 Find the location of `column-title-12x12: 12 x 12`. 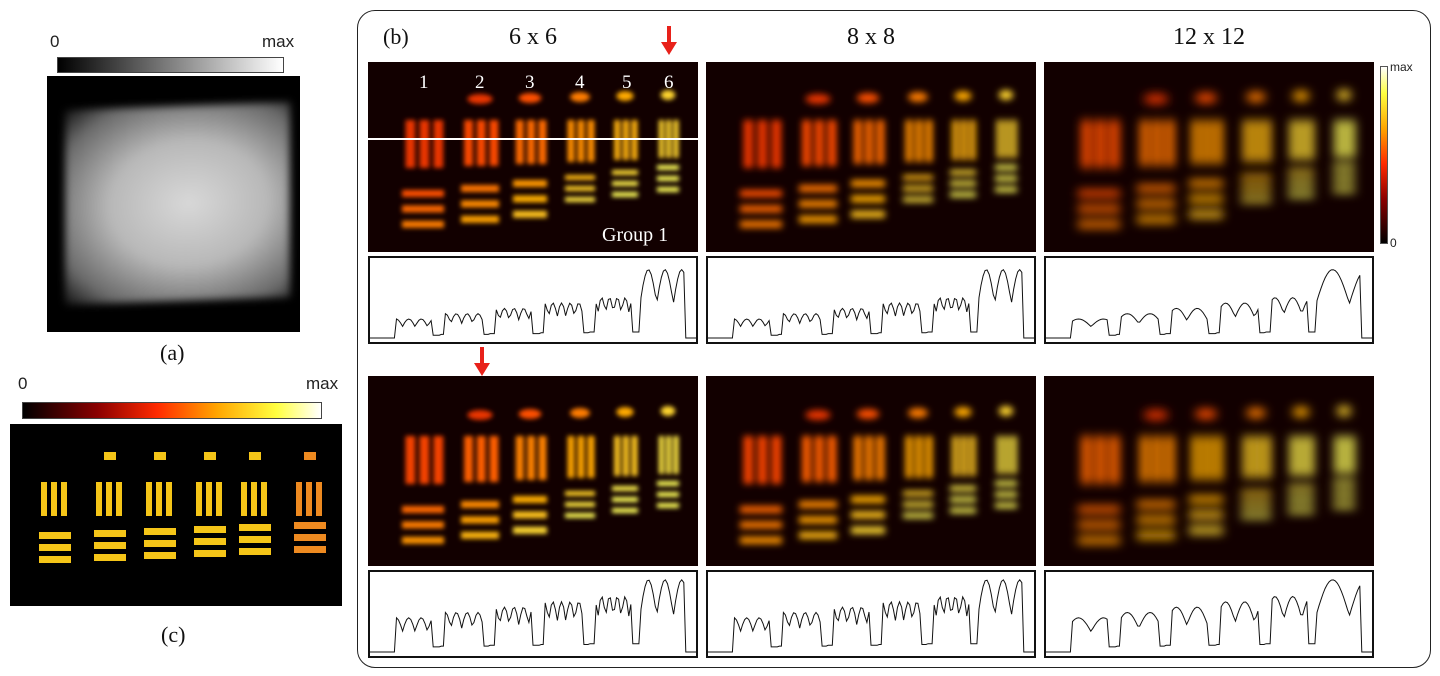

column-title-12x12: 12 x 12 is located at coordinates (1209, 37).